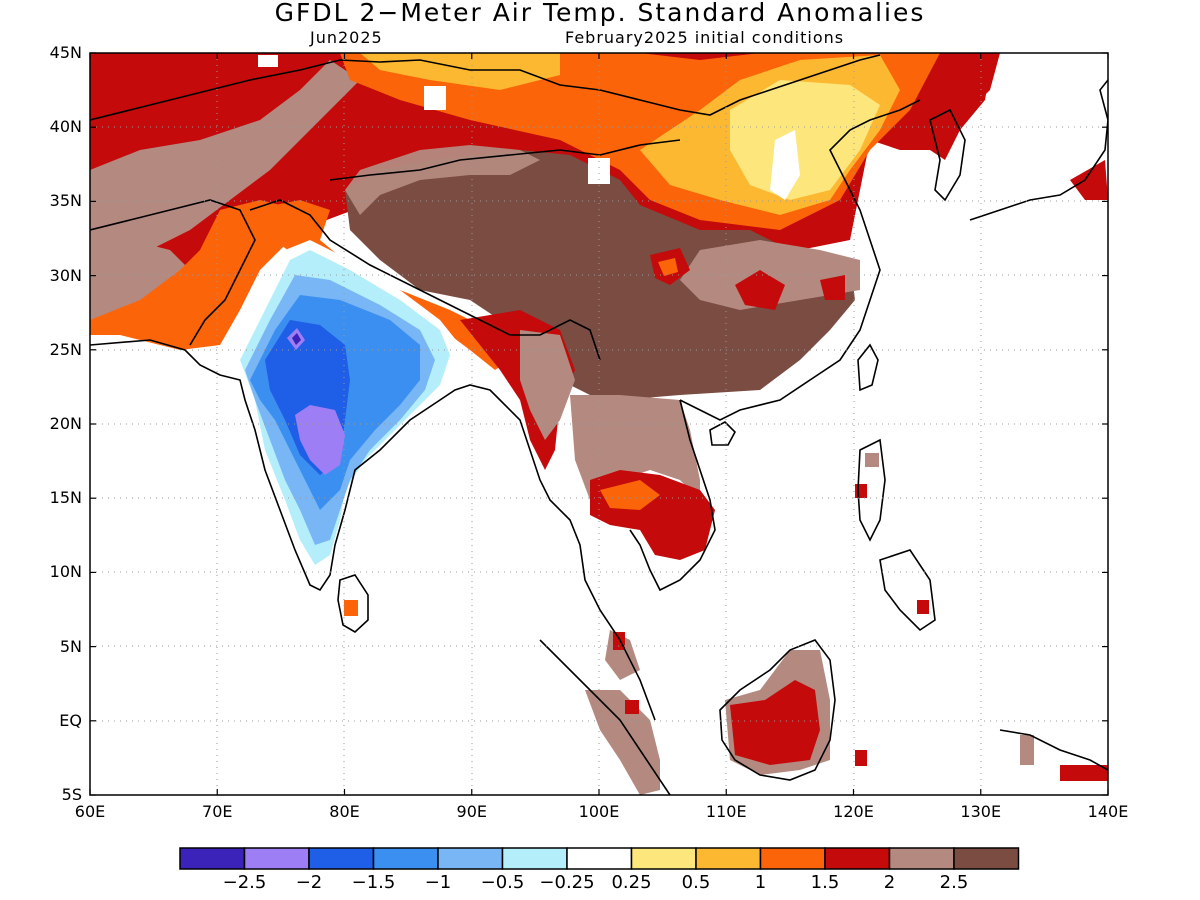  What do you see at coordinates (296, 339) in the screenshot?
I see `anomaly-region-india-violet` at bounding box center [296, 339].